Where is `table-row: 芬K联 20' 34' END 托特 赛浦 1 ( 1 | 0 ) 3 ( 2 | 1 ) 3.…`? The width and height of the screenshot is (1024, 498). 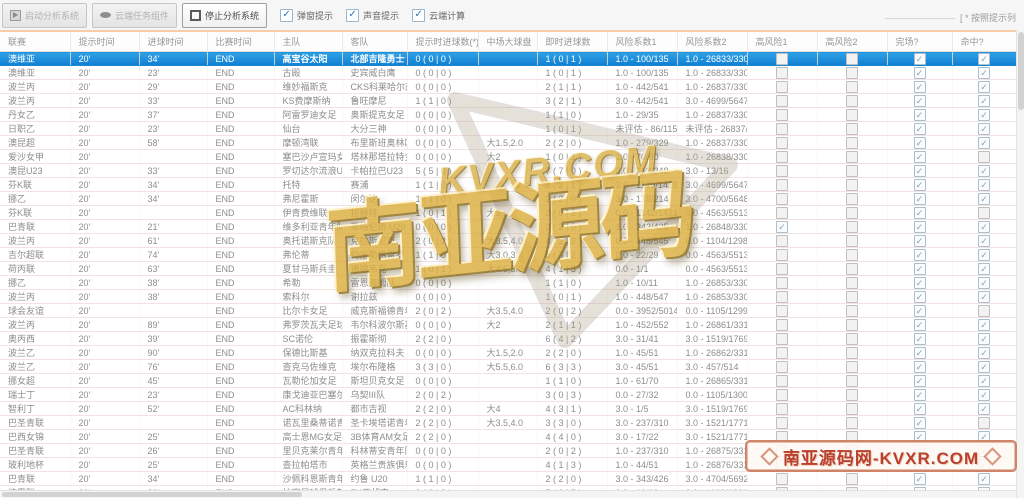 table-row: 芬K联 20' 34' END 托特 赛浦 1 ( 1 | 0 ) 3 ( 2 | 1 ) 3.… is located at coordinates (508, 184).